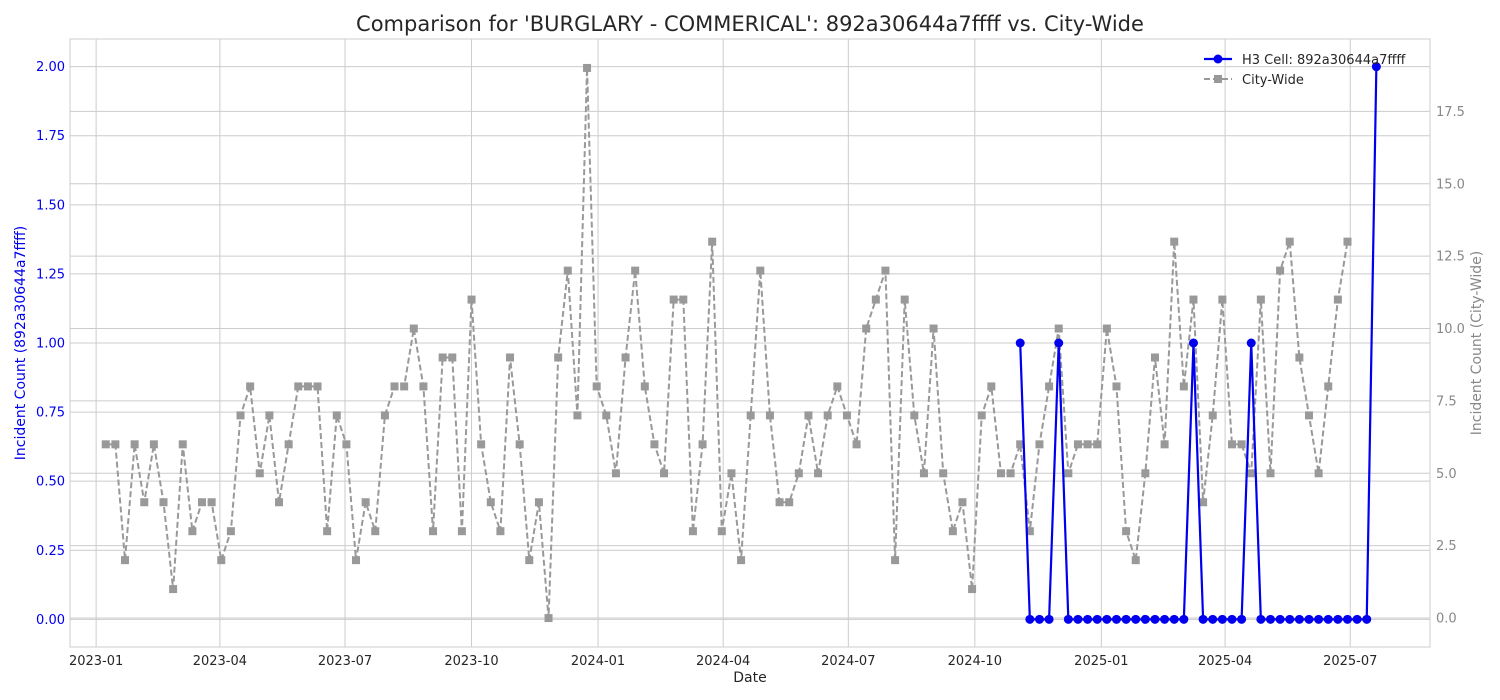  What do you see at coordinates (345, 661) in the screenshot?
I see `x-tick-label: 2023-07` at bounding box center [345, 661].